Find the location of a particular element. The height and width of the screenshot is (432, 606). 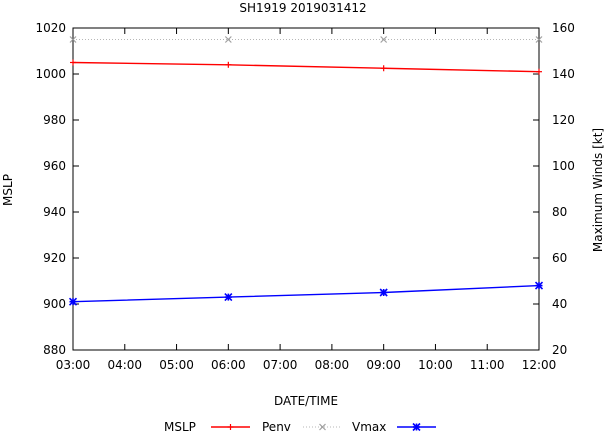

y2-tick-label: 20 is located at coordinates (559, 350).